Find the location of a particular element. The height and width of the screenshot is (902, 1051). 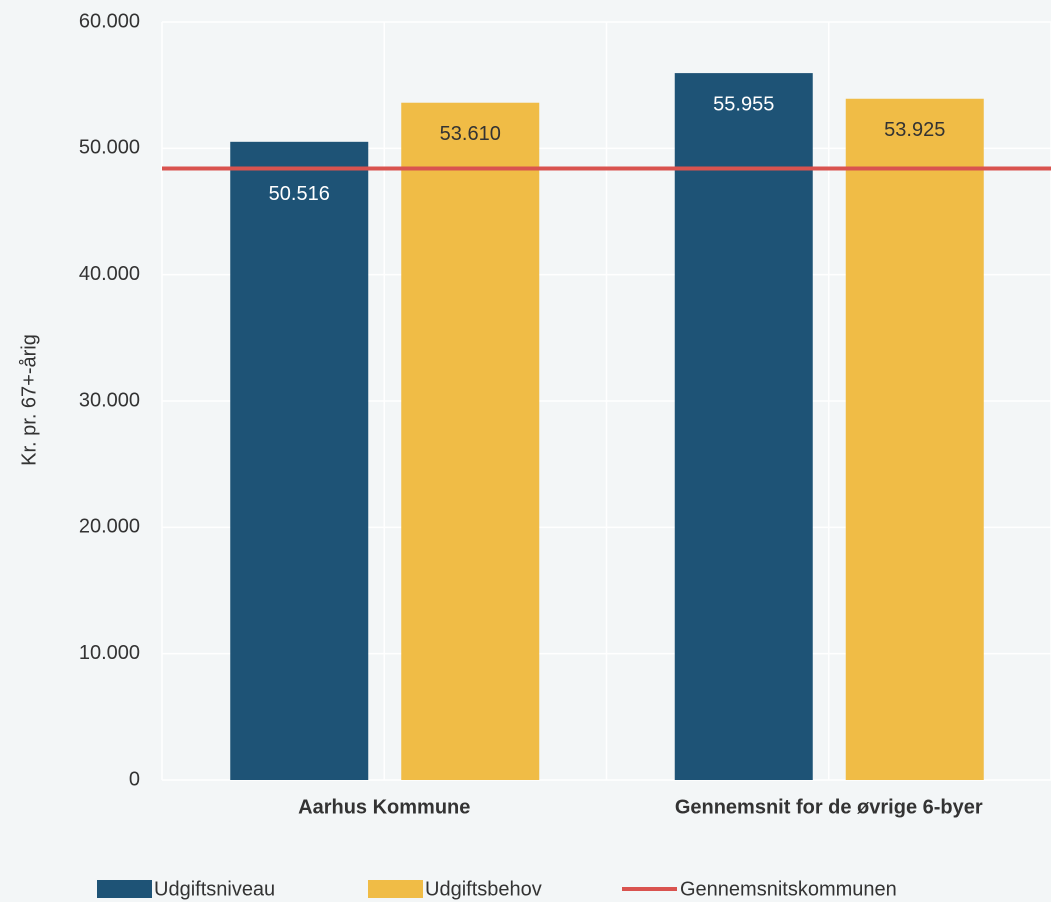

y-tick-label: 30.000 is located at coordinates (109, 400).